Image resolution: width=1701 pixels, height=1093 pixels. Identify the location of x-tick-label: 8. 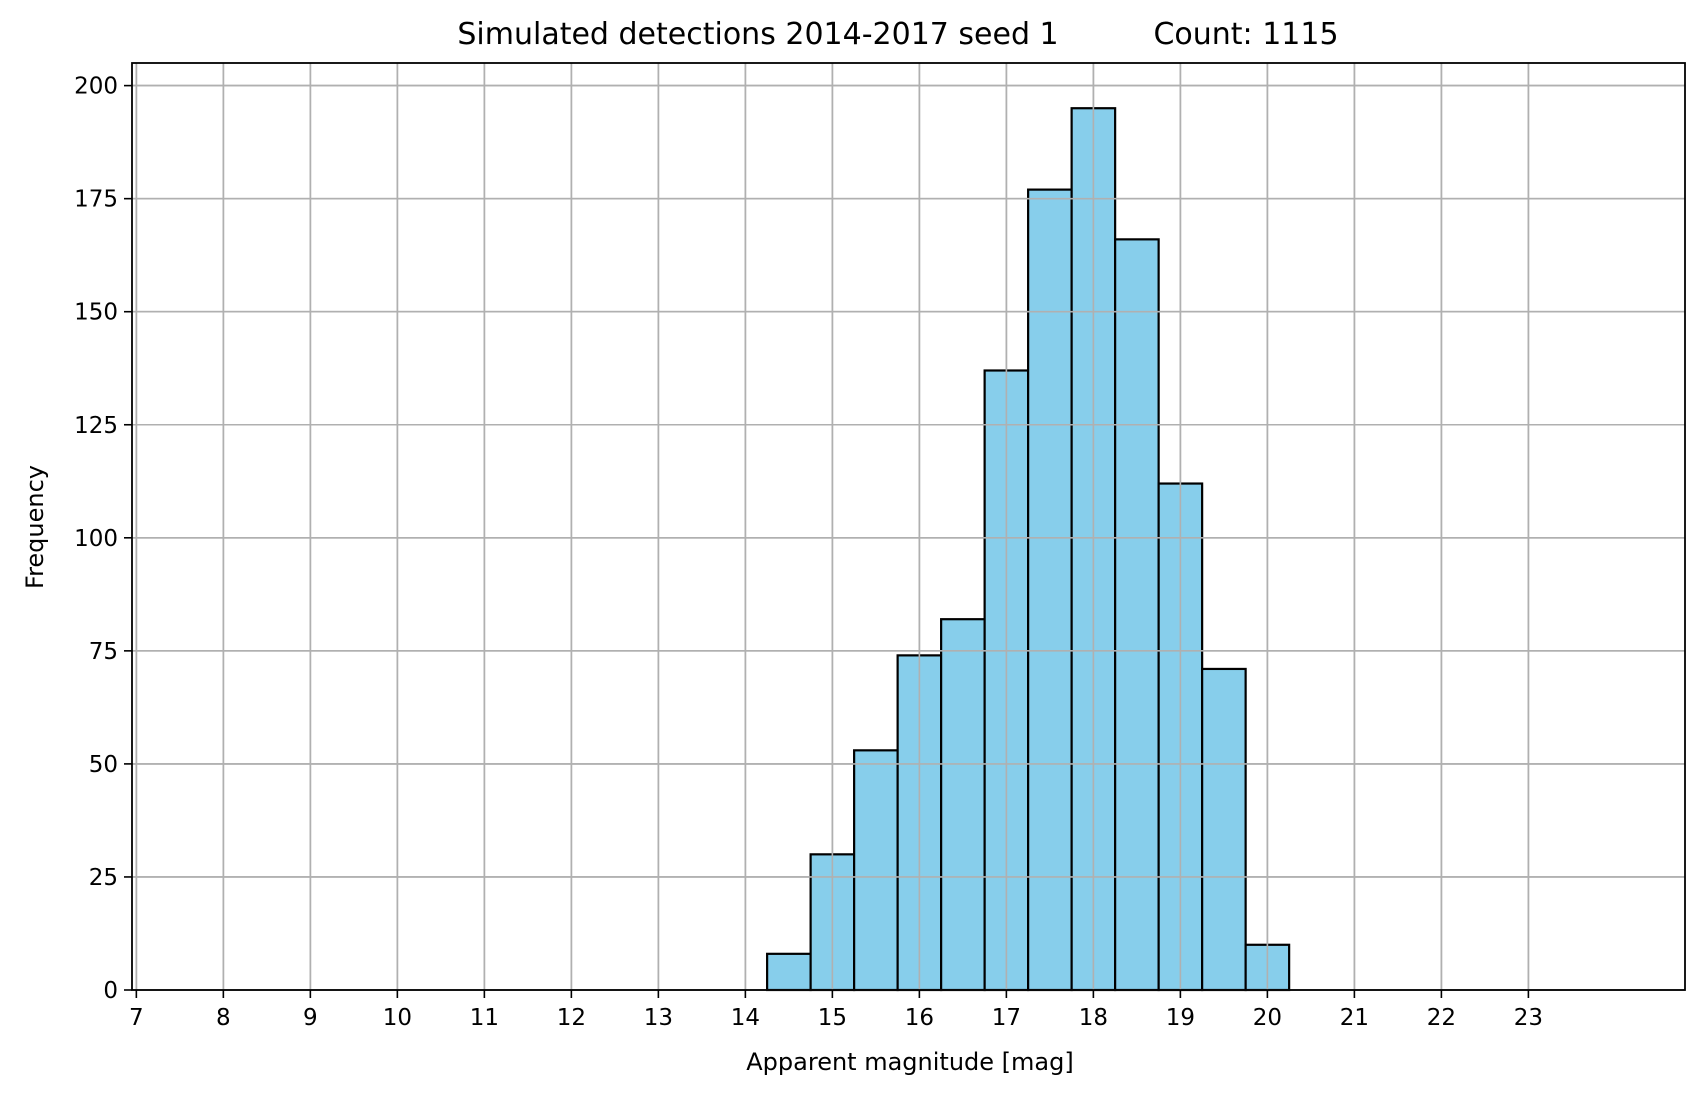
(223, 1018).